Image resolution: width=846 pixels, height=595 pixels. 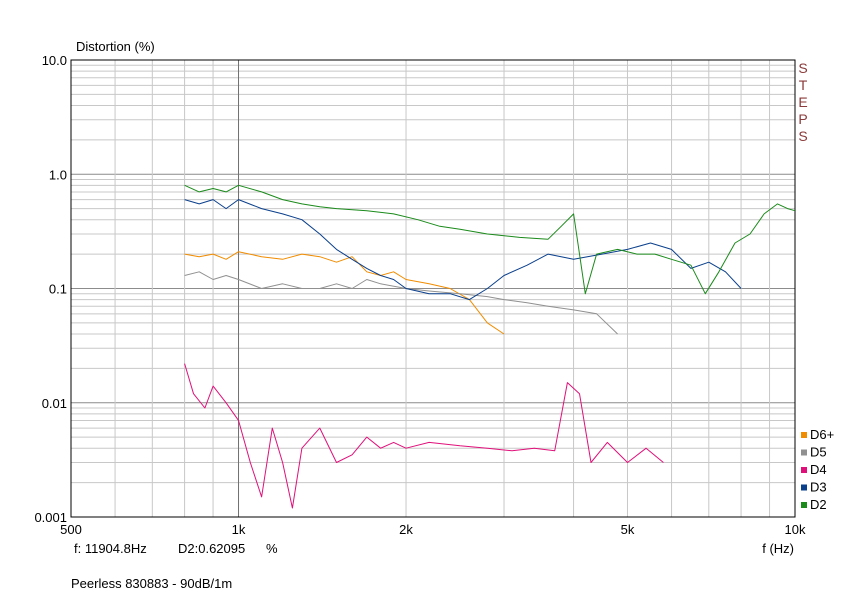 I want to click on series-line-d6, so click(x=344, y=293).